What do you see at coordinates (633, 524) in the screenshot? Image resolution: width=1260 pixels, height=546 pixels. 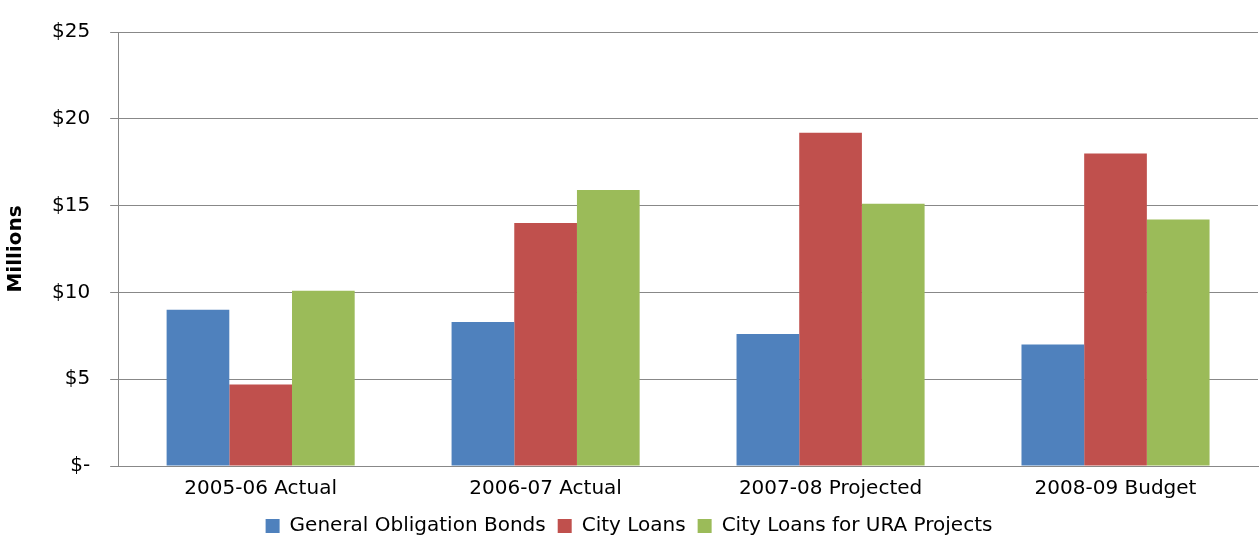 I see `legend-label: City Loans` at bounding box center [633, 524].